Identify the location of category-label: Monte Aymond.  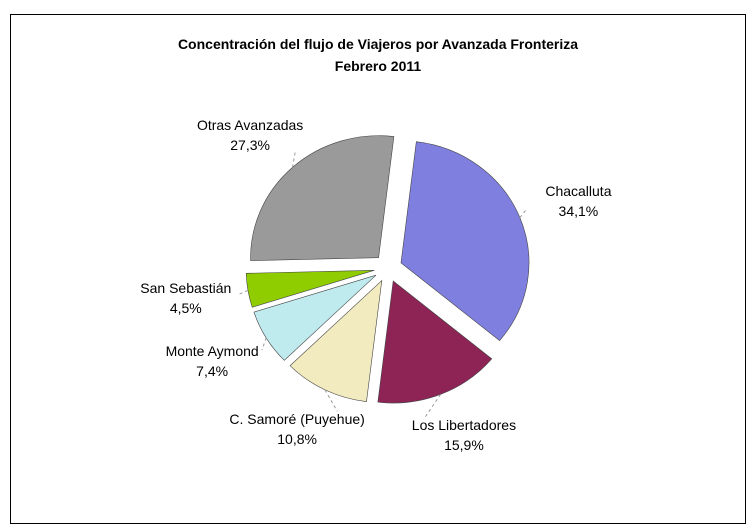
(212, 350).